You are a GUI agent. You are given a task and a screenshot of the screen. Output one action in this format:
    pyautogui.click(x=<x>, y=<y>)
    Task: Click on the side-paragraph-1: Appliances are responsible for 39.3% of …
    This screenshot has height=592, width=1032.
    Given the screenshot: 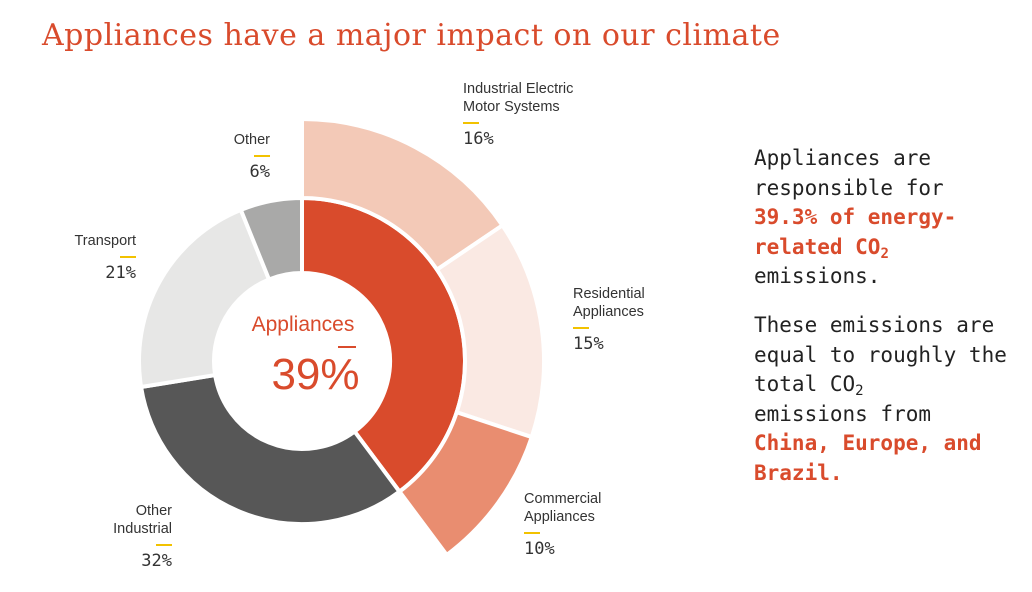 What is the action you would take?
    pyautogui.click(x=889, y=218)
    